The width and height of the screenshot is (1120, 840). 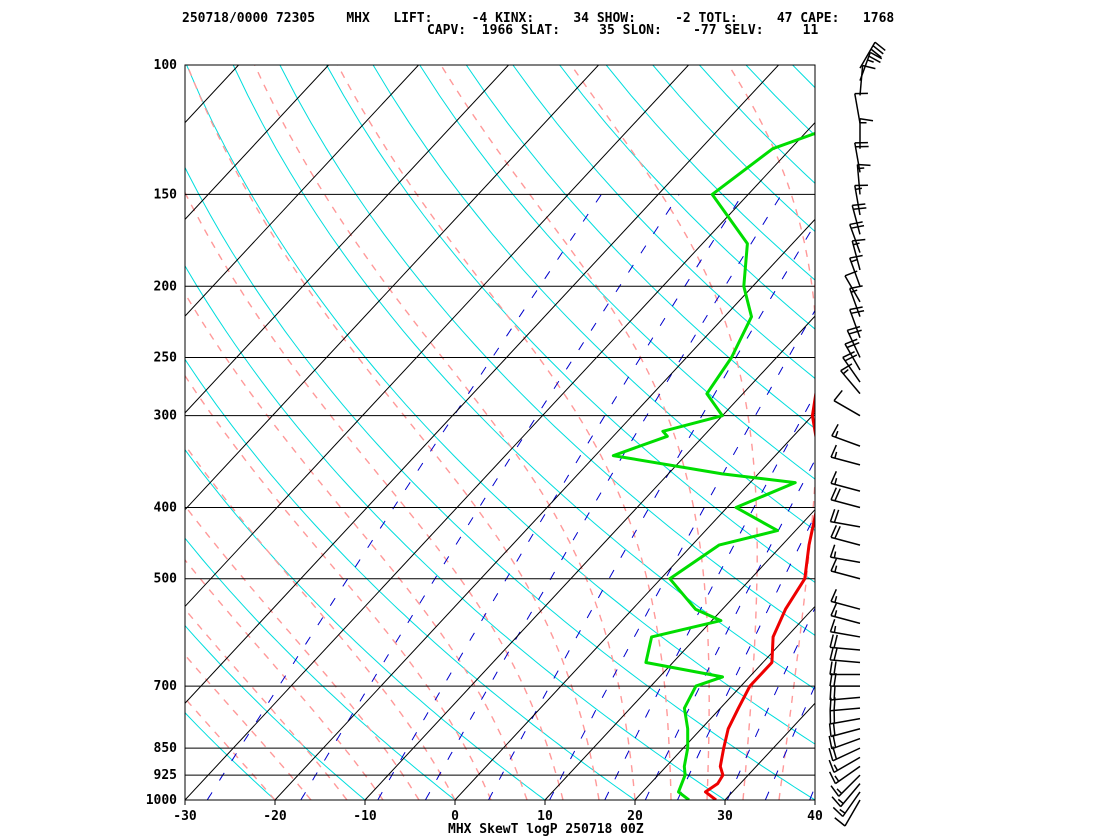 What do you see at coordinates (166, 357) in the screenshot?
I see `pressure-tick-label: 250` at bounding box center [166, 357].